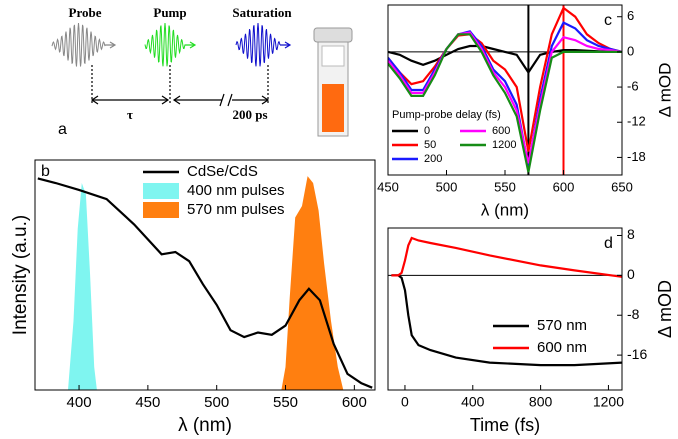  Describe the element at coordinates (636, 121) in the screenshot. I see `y-tick-label: -12` at that location.